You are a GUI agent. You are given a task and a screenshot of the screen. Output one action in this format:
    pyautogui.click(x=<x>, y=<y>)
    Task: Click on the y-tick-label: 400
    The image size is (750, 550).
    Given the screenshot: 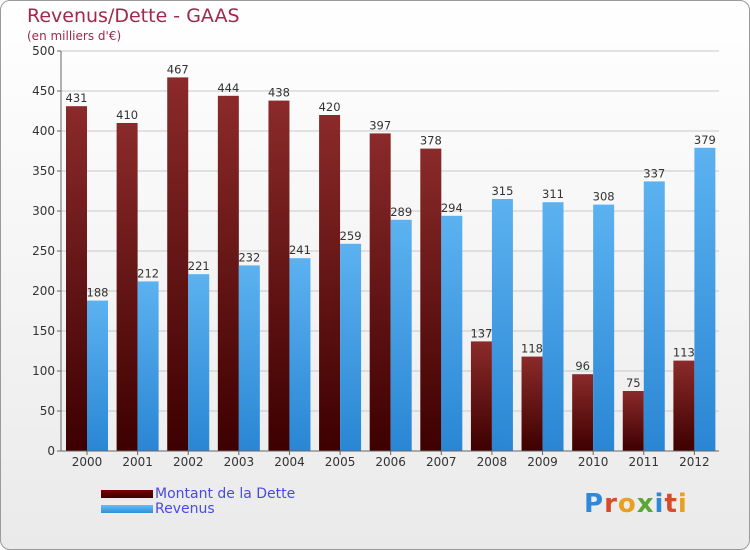 What is the action you would take?
    pyautogui.click(x=43, y=131)
    